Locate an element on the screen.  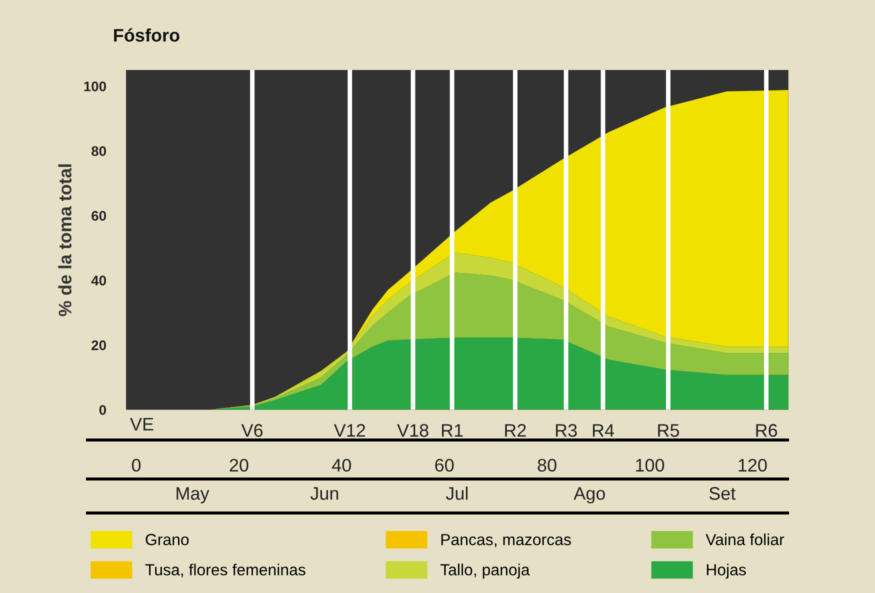
ref-line-label: V6 is located at coordinates (252, 430).